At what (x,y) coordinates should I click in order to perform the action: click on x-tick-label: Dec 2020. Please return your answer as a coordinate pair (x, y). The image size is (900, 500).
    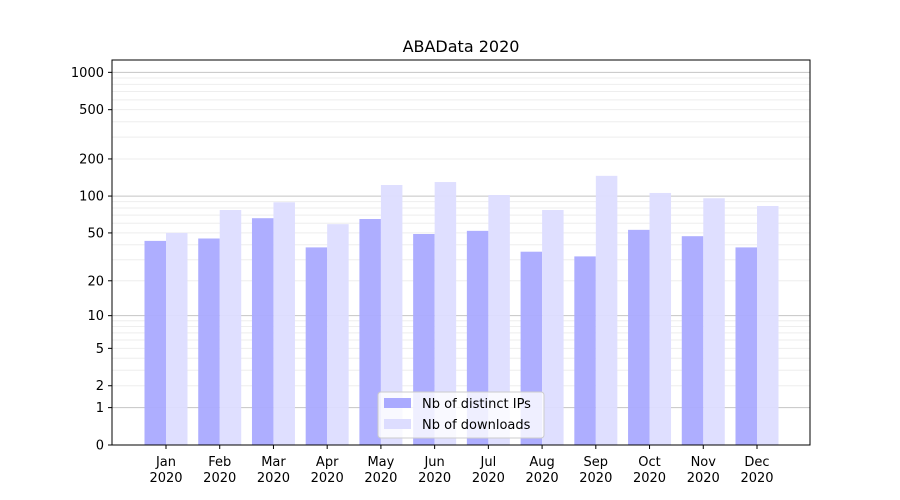
    Looking at the image, I should click on (756, 470).